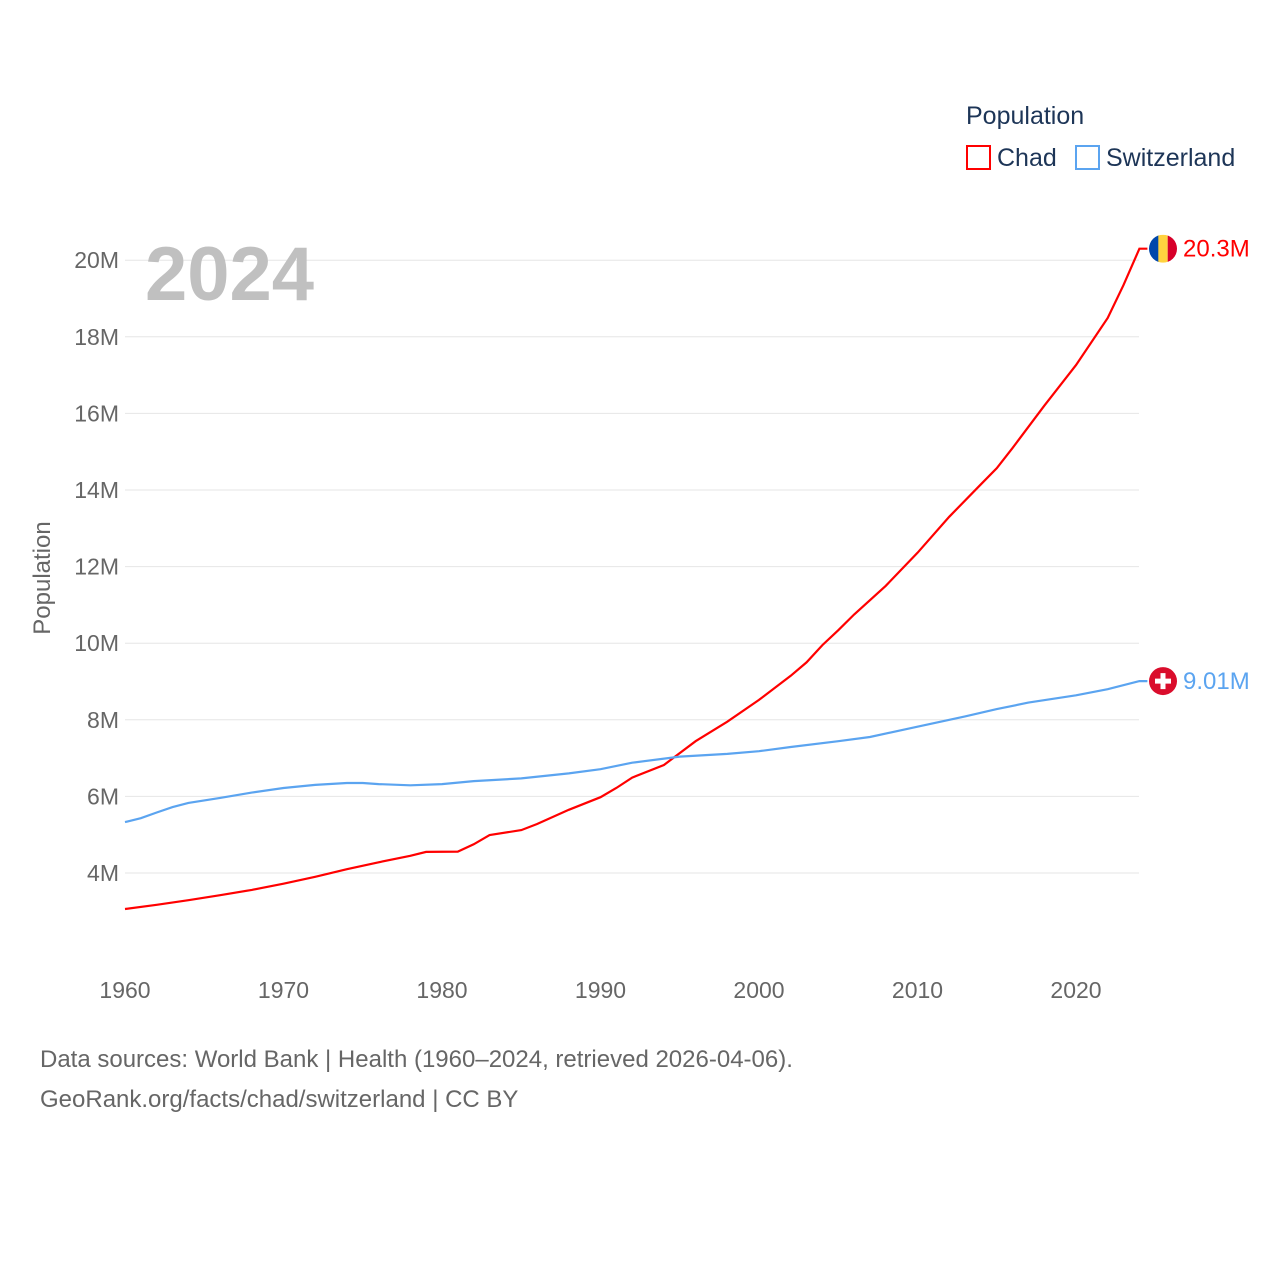  What do you see at coordinates (96, 490) in the screenshot?
I see `y-tick-label: 14M` at bounding box center [96, 490].